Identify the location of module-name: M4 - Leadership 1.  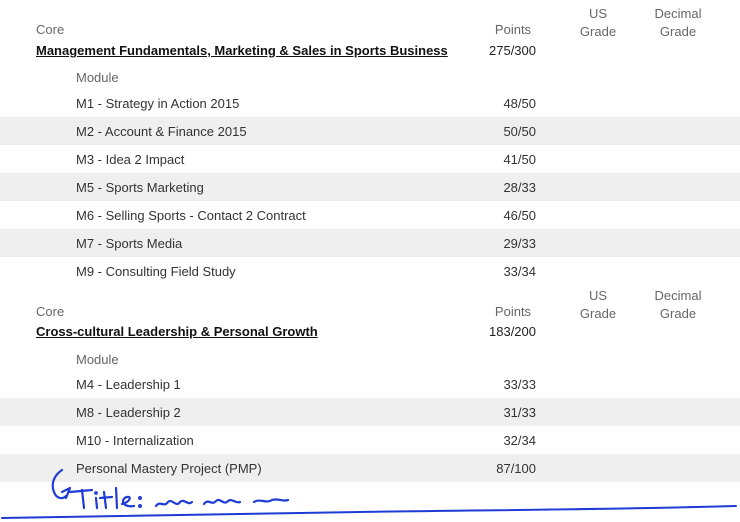
(128, 384).